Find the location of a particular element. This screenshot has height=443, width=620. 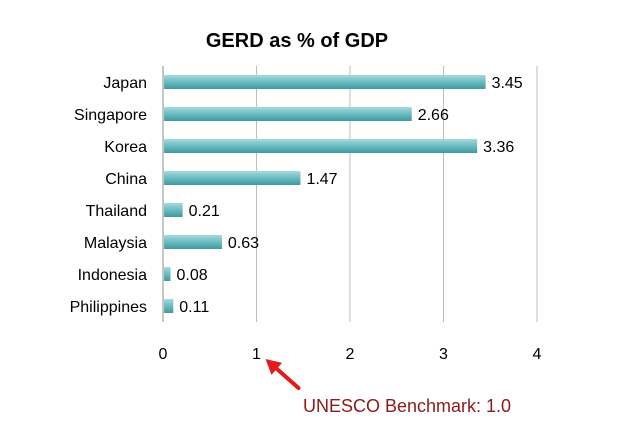

bar-indonesia is located at coordinates (167, 274).